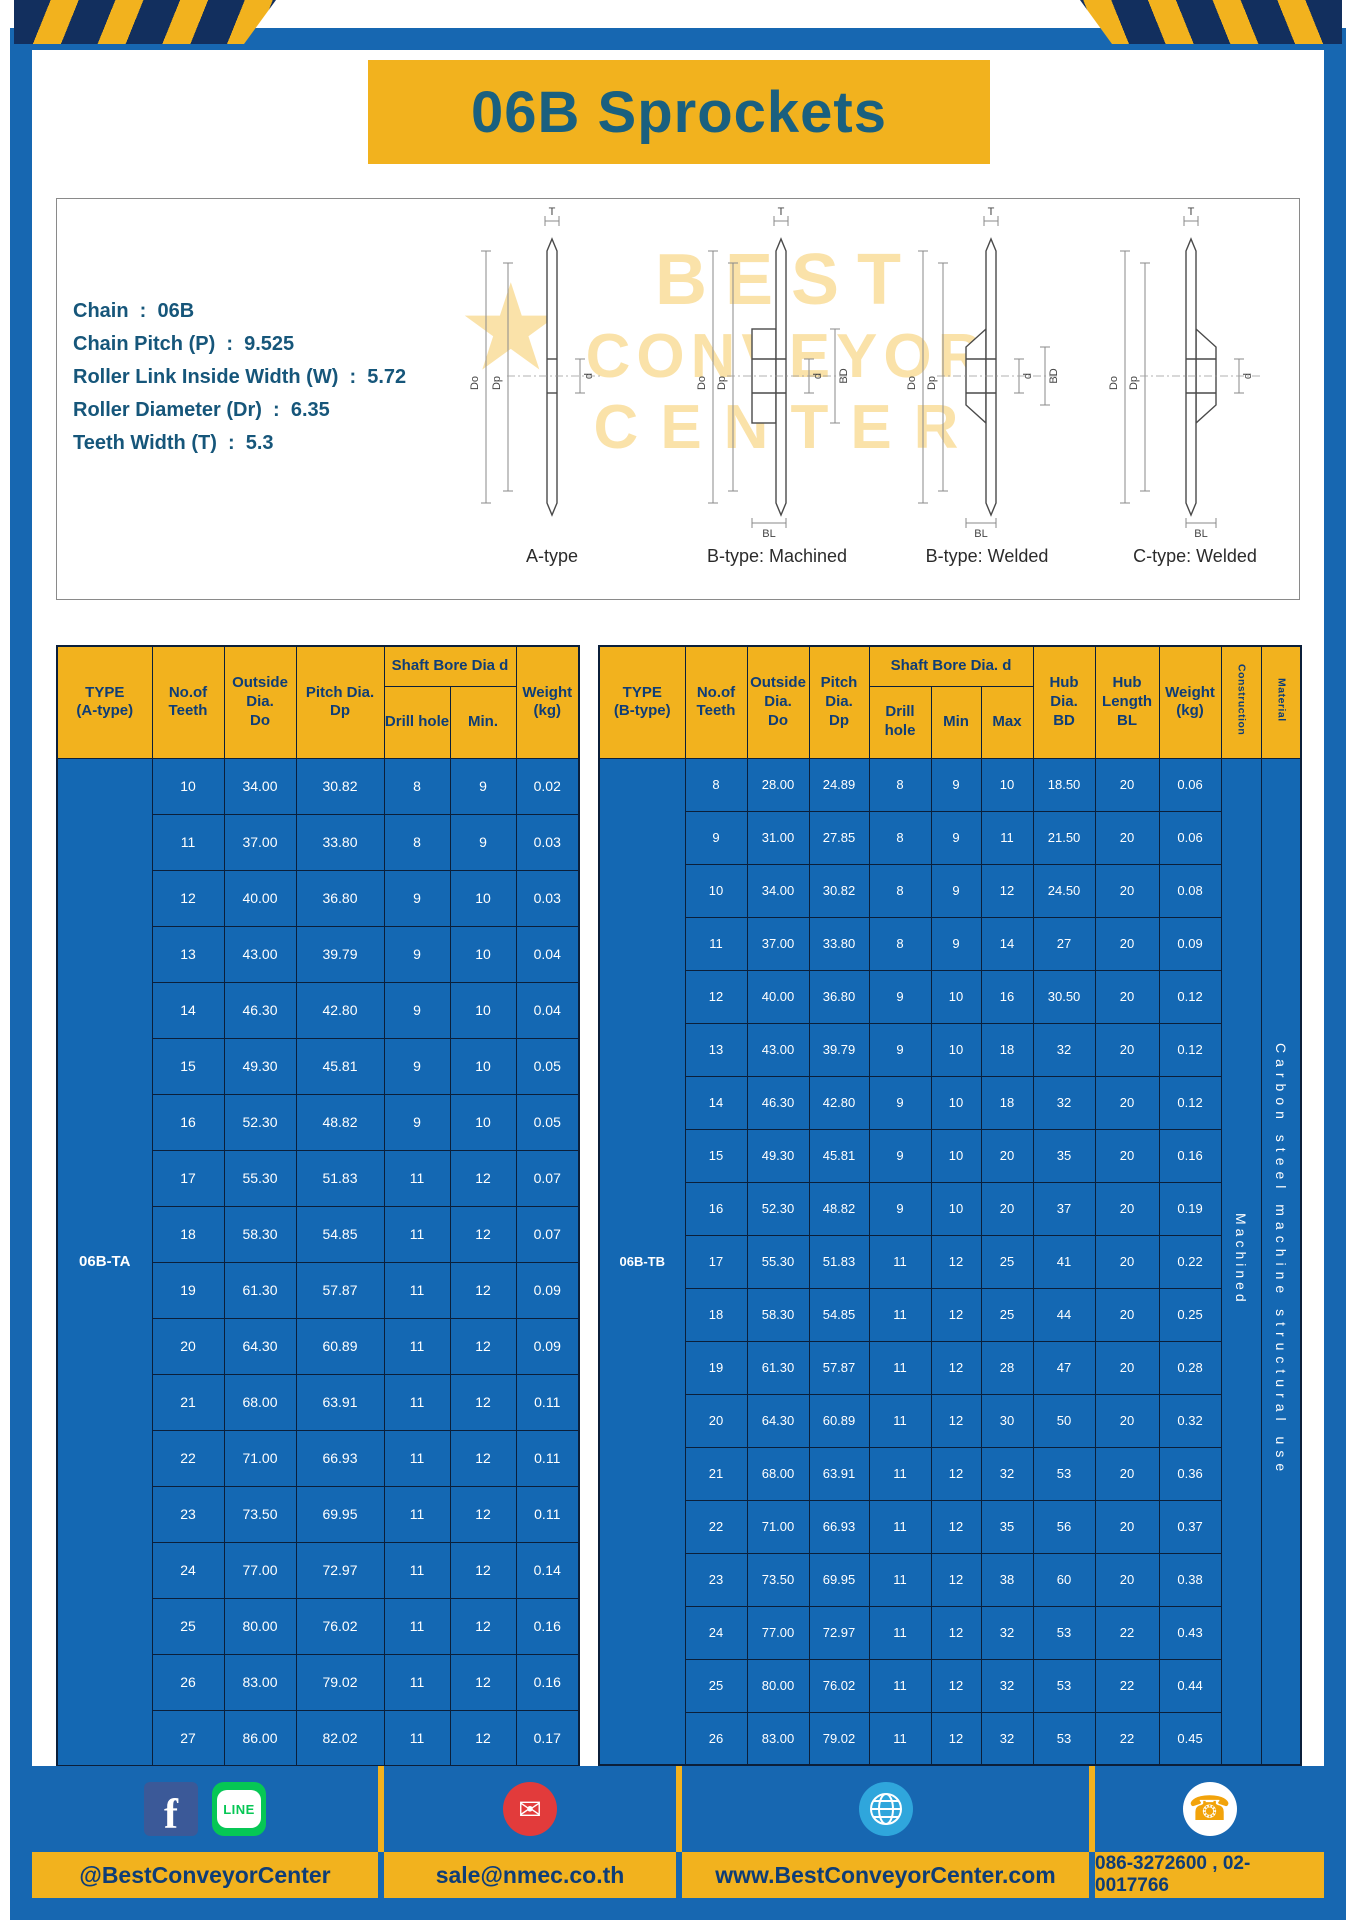 Image resolution: width=1356 pixels, height=1920 pixels. Describe the element at coordinates (839, 1738) in the screenshot. I see `table-cell: 79.02` at that location.